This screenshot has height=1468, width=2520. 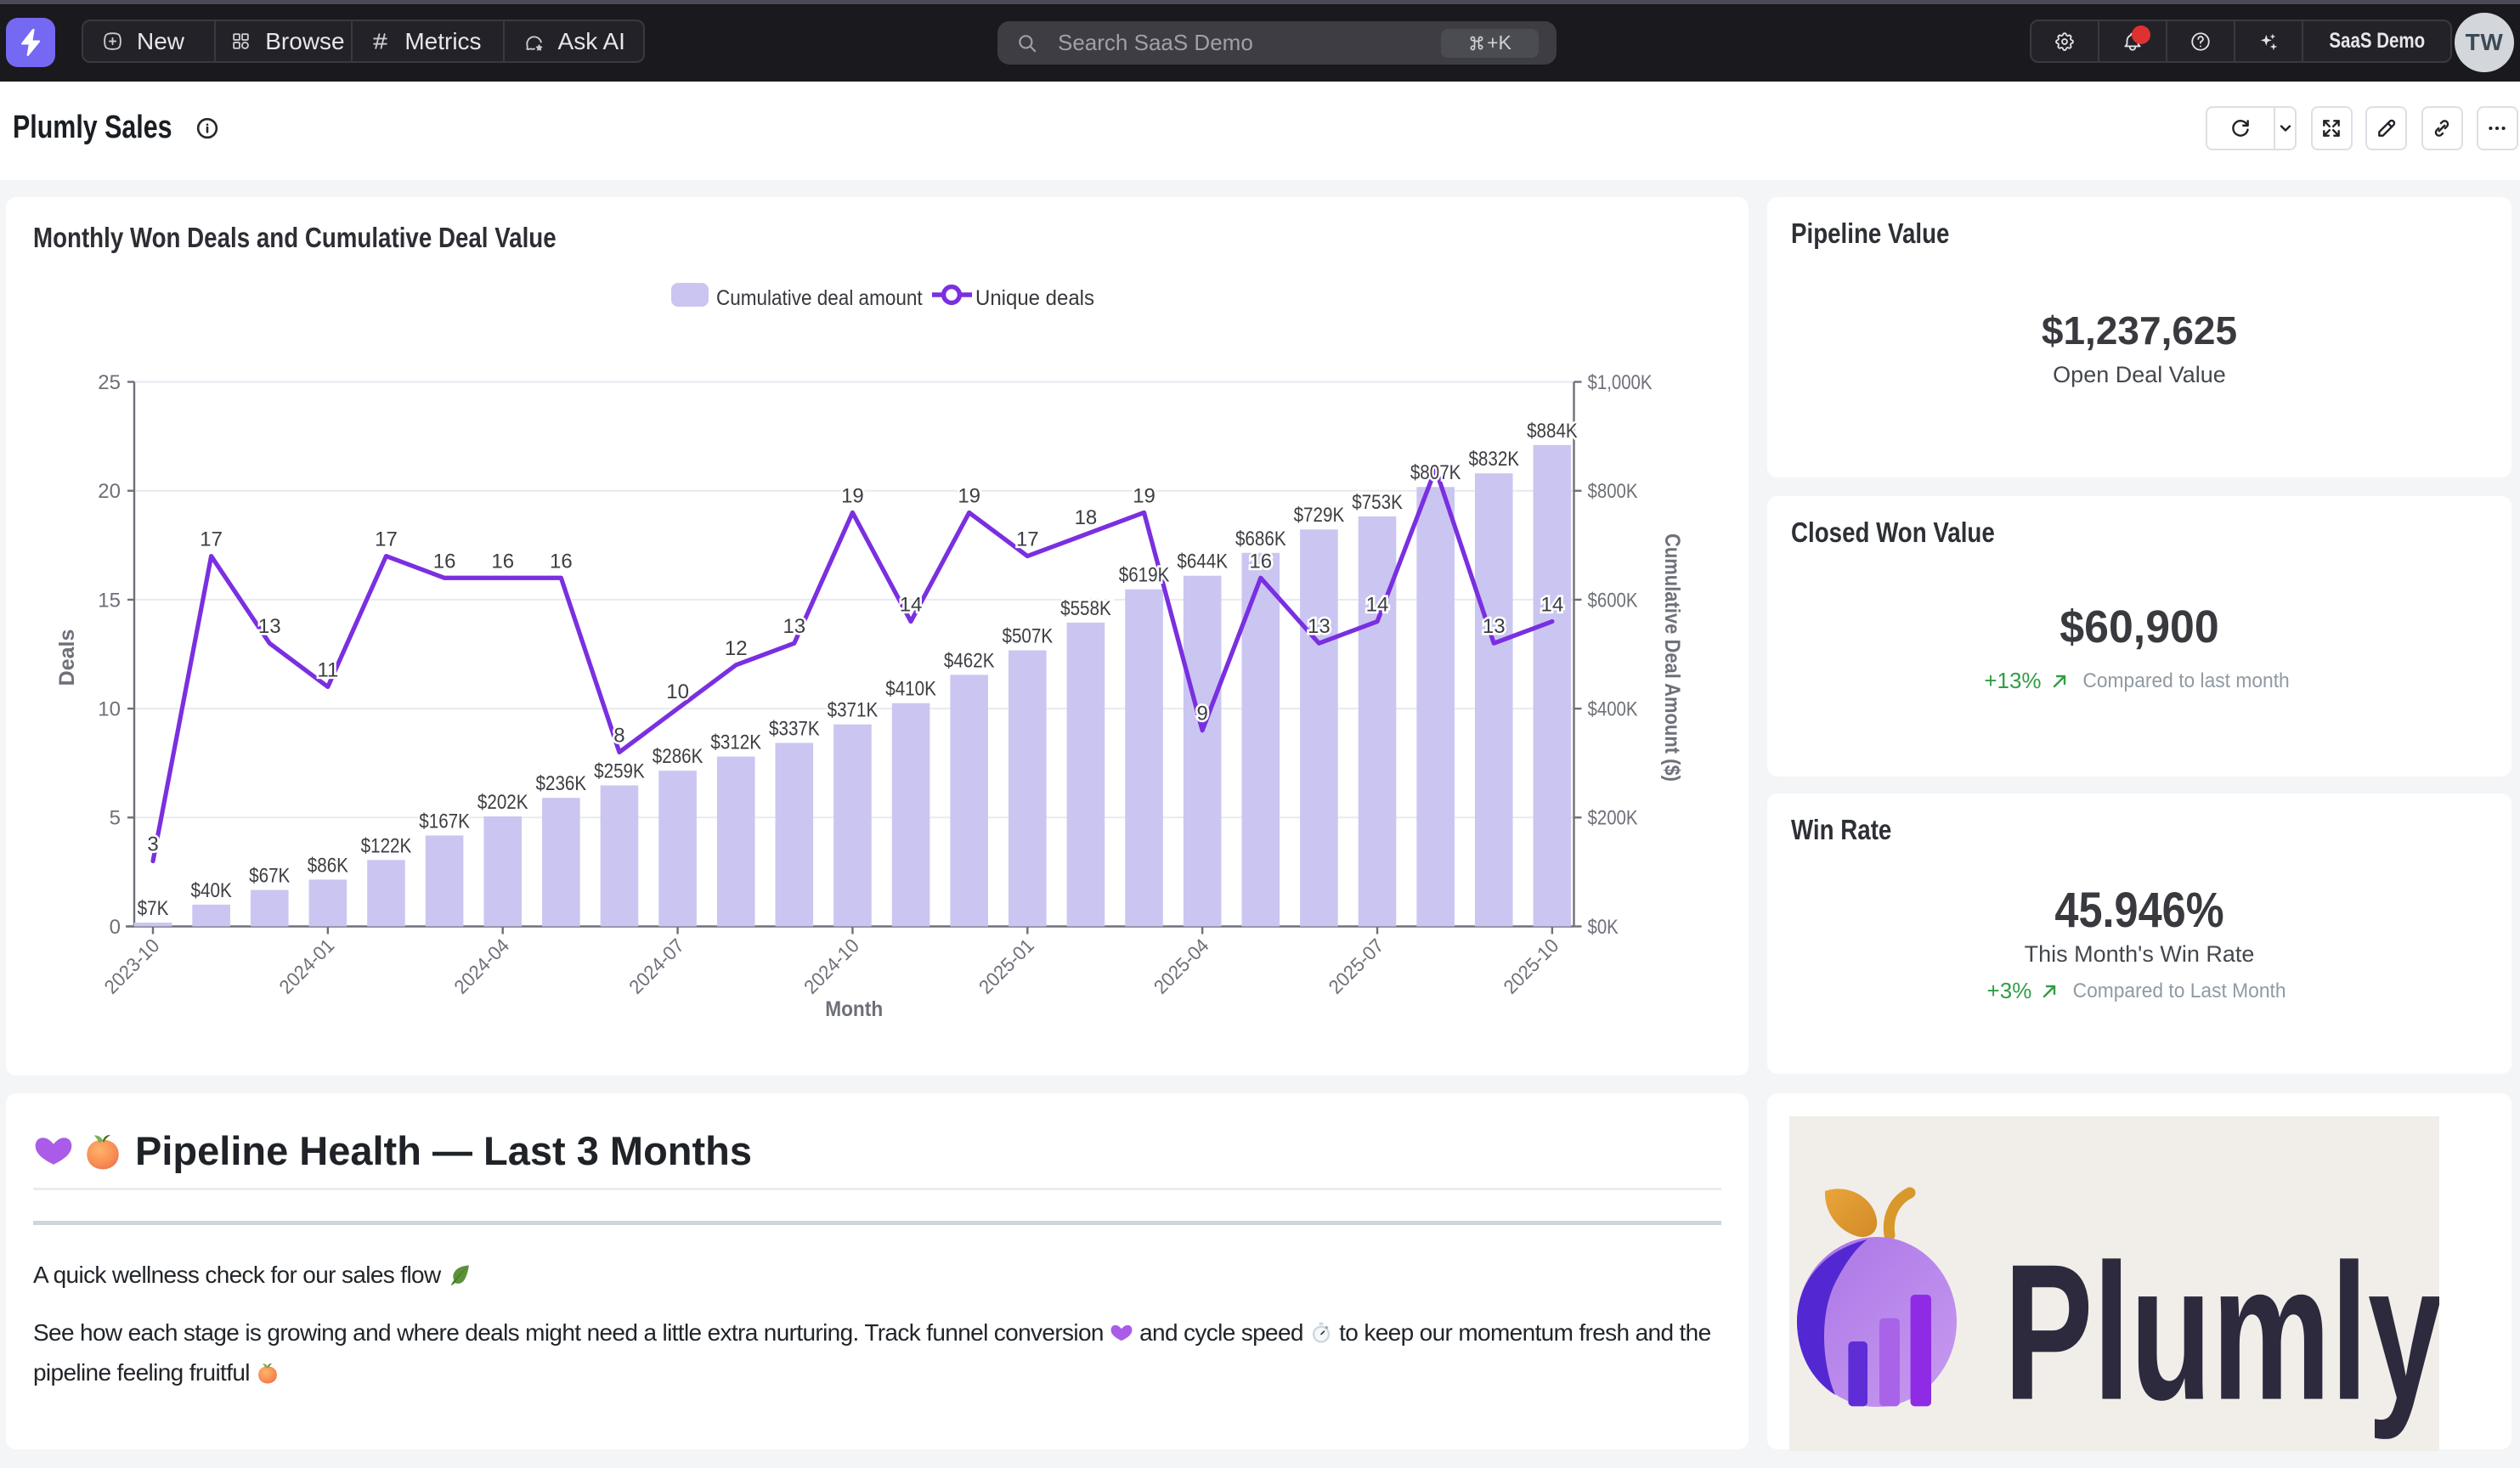 What do you see at coordinates (67, 658) in the screenshot?
I see `svg-text: Deals` at bounding box center [67, 658].